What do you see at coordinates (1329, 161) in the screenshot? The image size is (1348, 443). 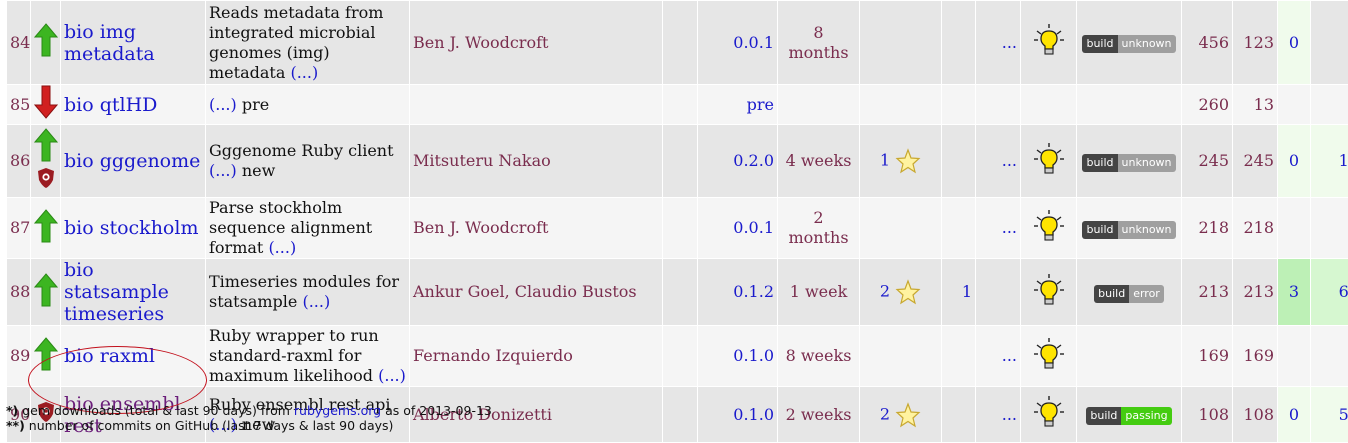 I see `commits-90-days: 13` at bounding box center [1329, 161].